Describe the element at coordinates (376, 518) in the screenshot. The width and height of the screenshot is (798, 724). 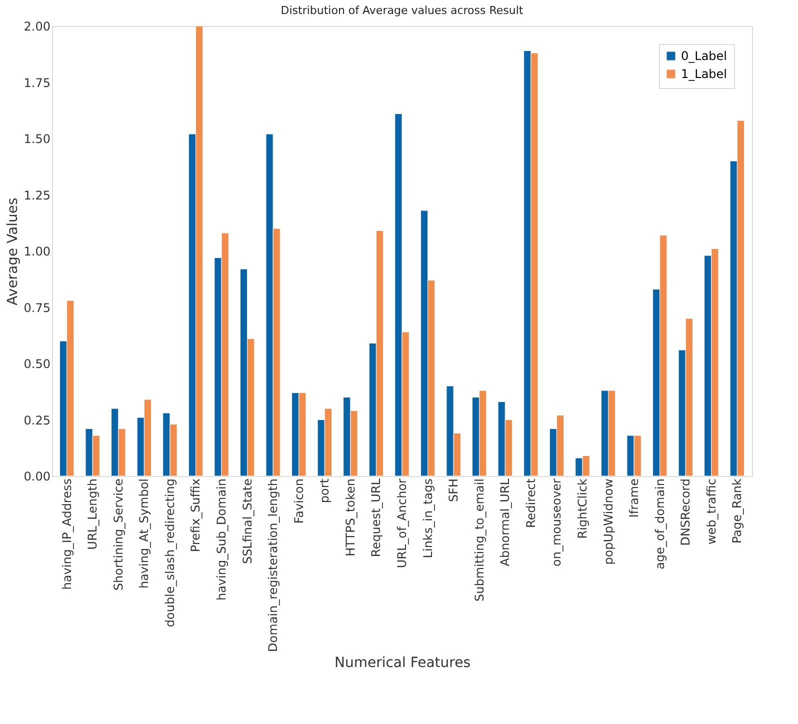
I see `x-tick-label: Request_URL` at that location.